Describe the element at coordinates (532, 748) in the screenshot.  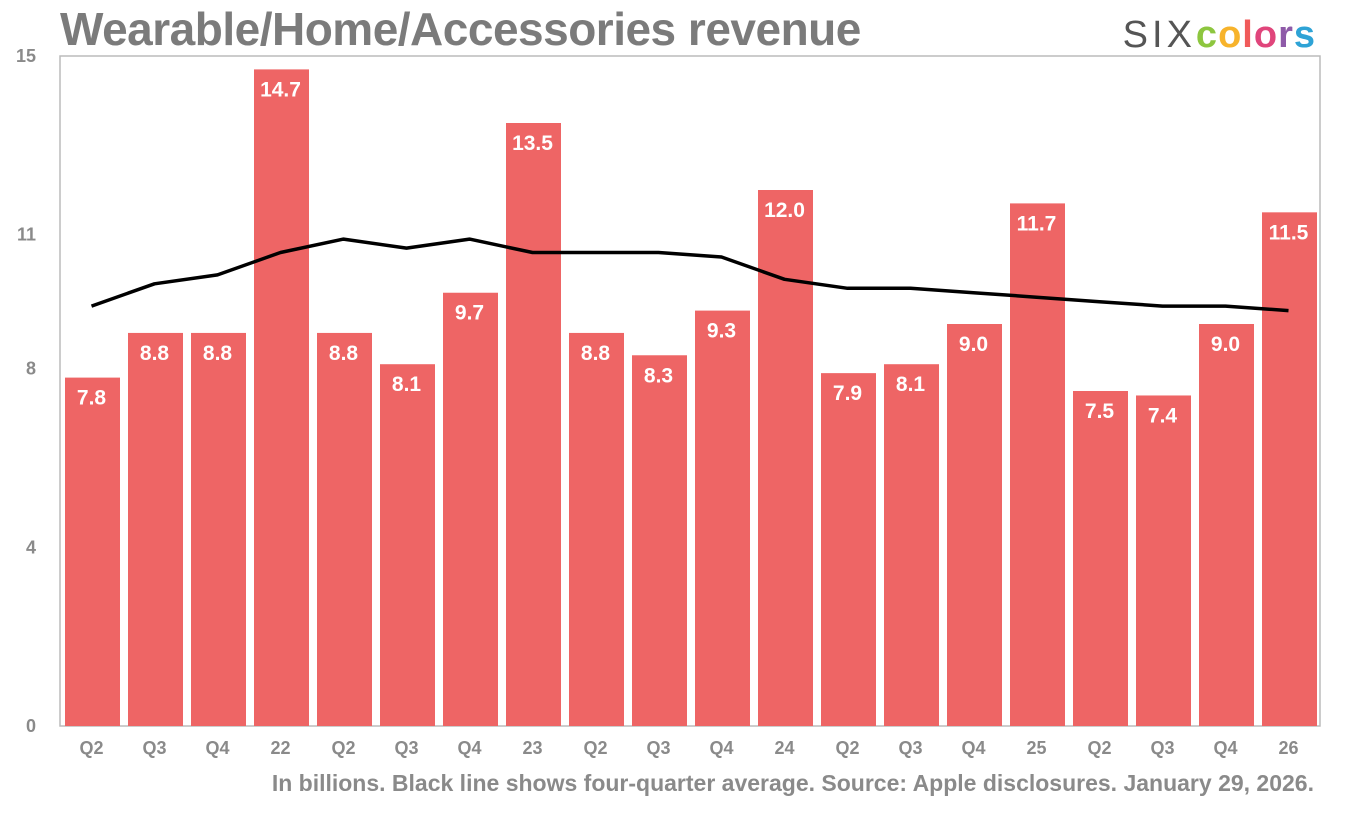
I see `x-tick-label: 23` at that location.